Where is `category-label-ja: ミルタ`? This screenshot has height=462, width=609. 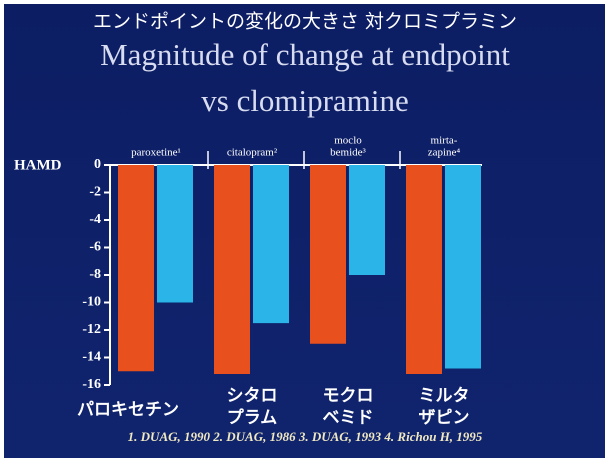 category-label-ja: ミルタ is located at coordinates (444, 396).